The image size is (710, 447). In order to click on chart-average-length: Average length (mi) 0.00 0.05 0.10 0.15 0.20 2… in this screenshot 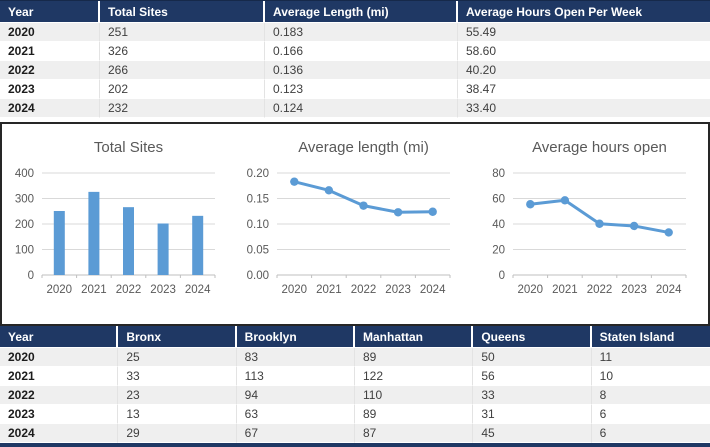, I will do `click(354, 224)`.